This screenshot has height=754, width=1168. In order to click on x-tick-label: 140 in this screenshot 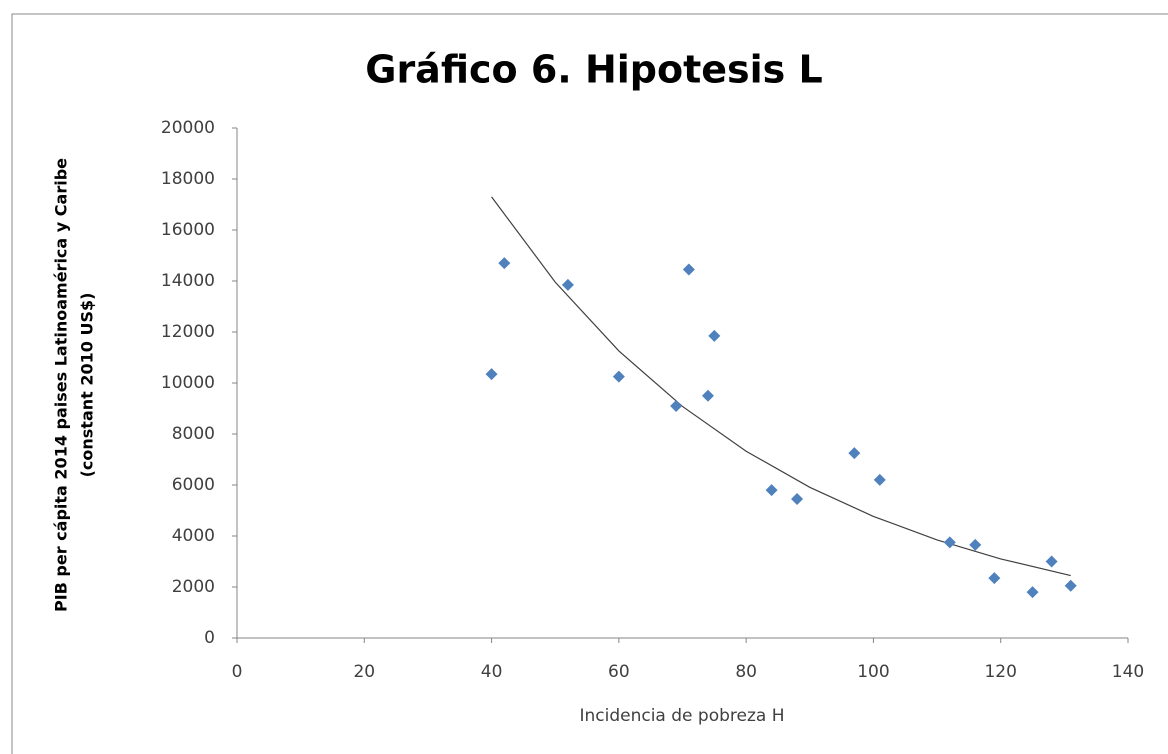, I will do `click(1128, 672)`.